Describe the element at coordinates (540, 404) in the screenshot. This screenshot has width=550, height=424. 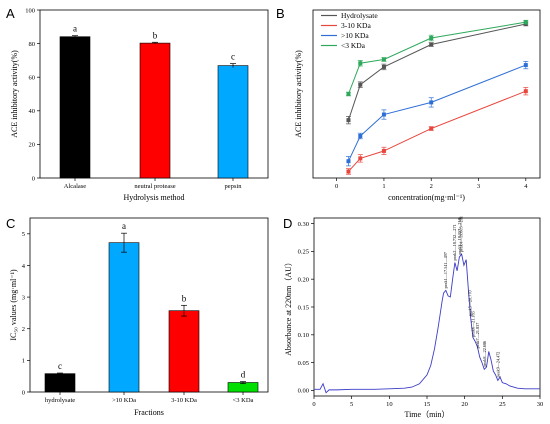
I see `x-tick-label-d: 30` at that location.